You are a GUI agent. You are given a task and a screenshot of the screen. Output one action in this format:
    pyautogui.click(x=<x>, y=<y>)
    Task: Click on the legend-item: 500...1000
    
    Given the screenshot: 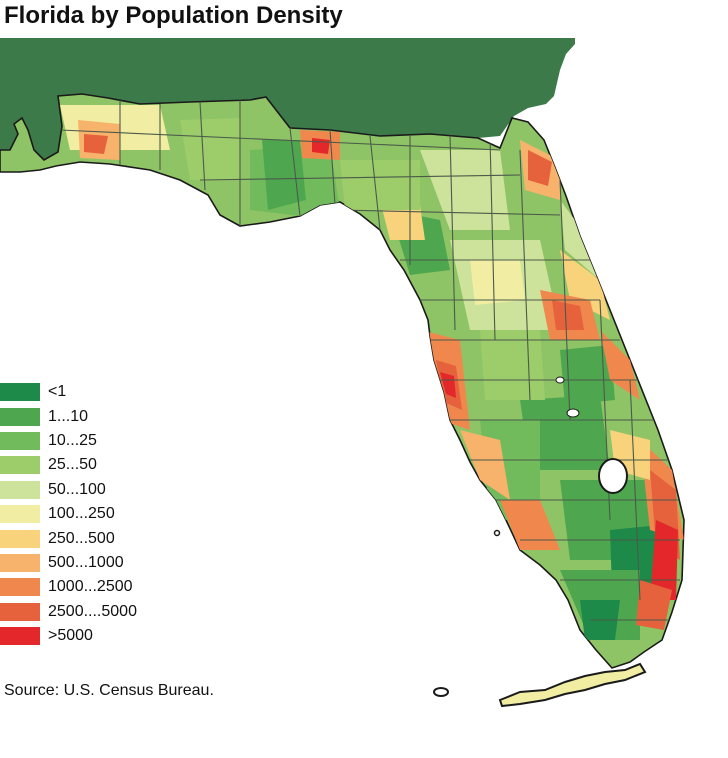 What is the action you would take?
    pyautogui.click(x=68, y=563)
    